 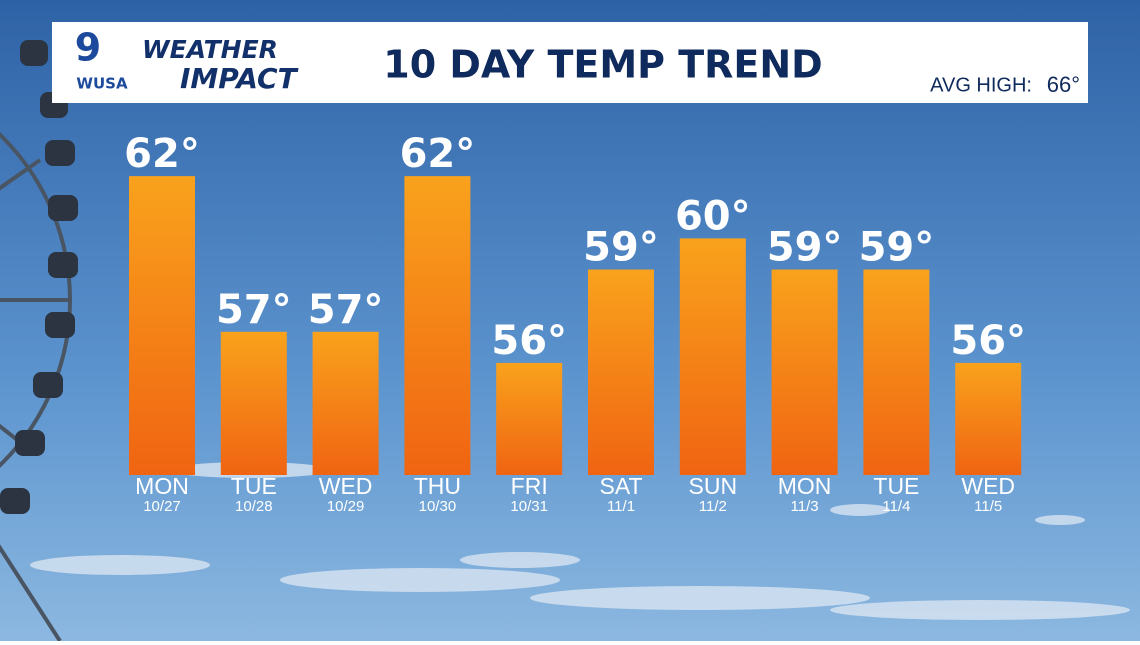 What do you see at coordinates (36, 387) in the screenshot?
I see `ferris-wheel` at bounding box center [36, 387].